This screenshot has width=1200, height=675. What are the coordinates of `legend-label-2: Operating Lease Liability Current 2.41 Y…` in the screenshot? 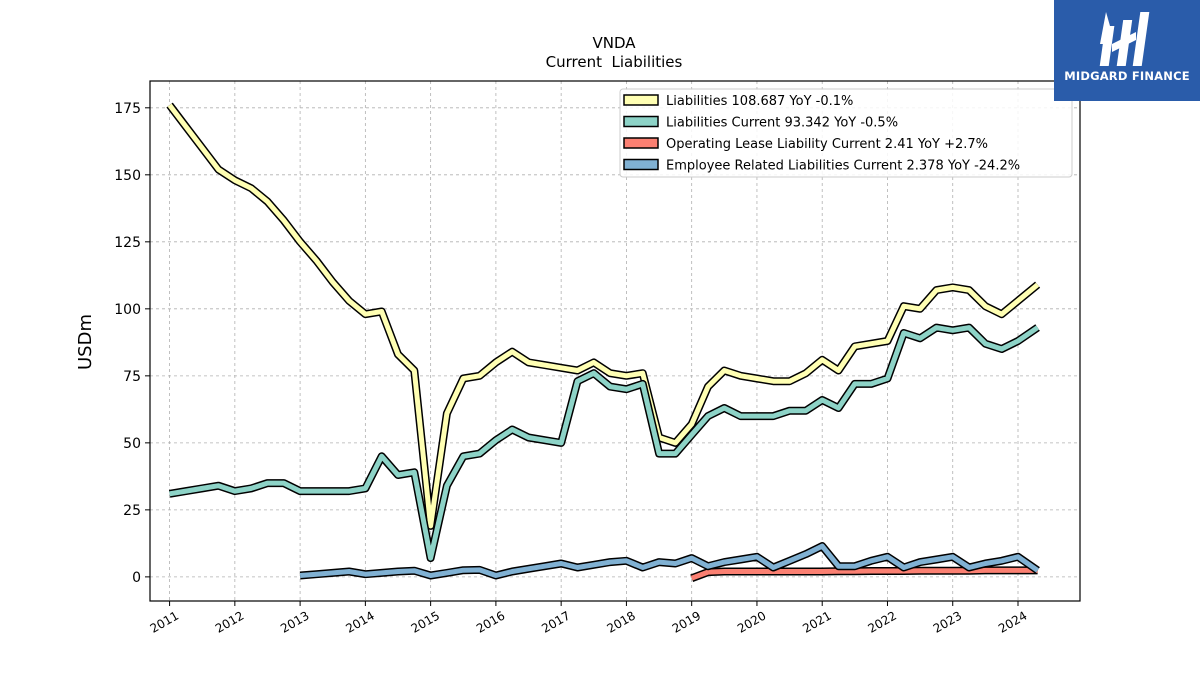 It's located at (827, 144).